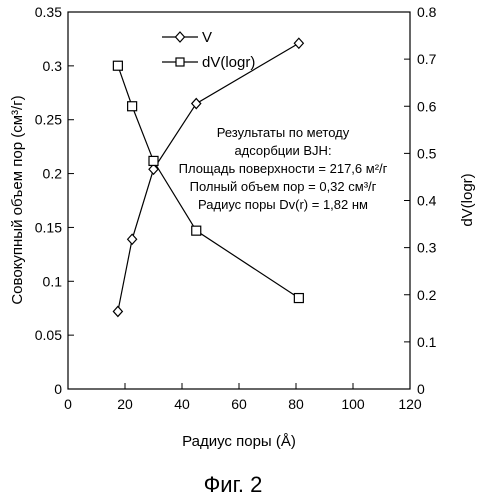  I want to click on x-tick-label: 120, so click(410, 404).